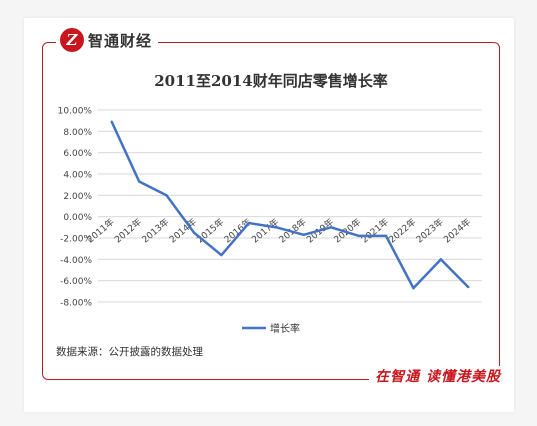  I want to click on y-tick-label: -4.00%, so click(76, 261).